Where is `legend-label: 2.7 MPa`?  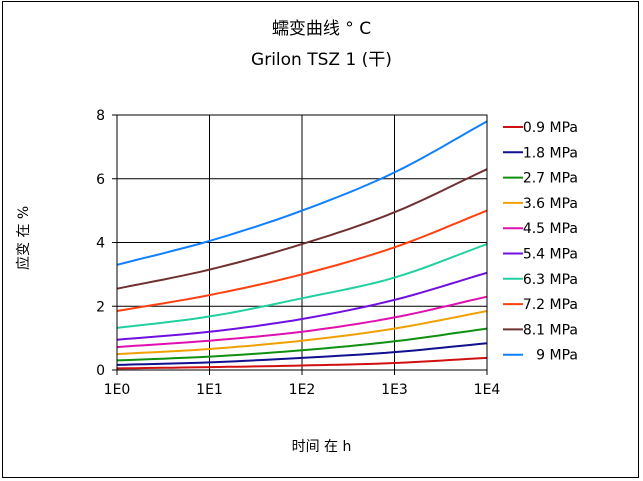 legend-label: 2.7 MPa is located at coordinates (550, 179).